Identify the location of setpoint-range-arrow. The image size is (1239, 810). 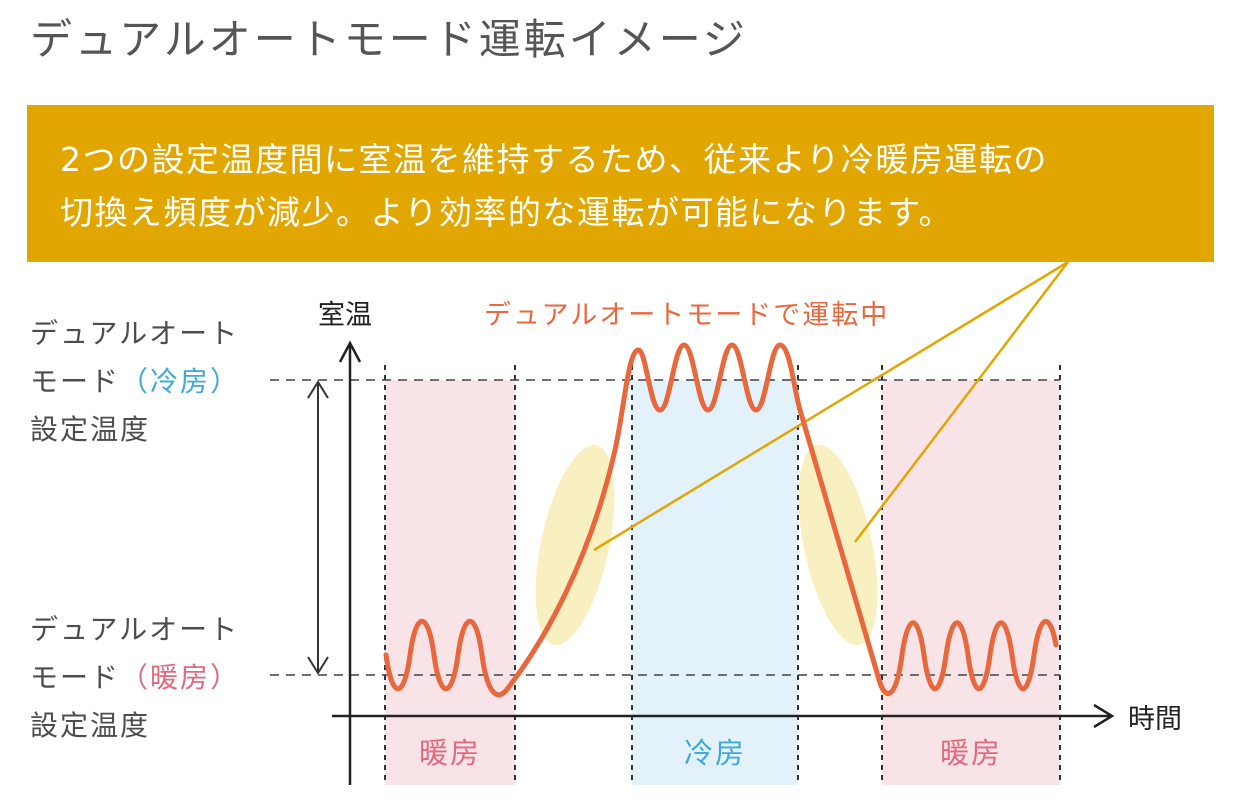
(318, 527).